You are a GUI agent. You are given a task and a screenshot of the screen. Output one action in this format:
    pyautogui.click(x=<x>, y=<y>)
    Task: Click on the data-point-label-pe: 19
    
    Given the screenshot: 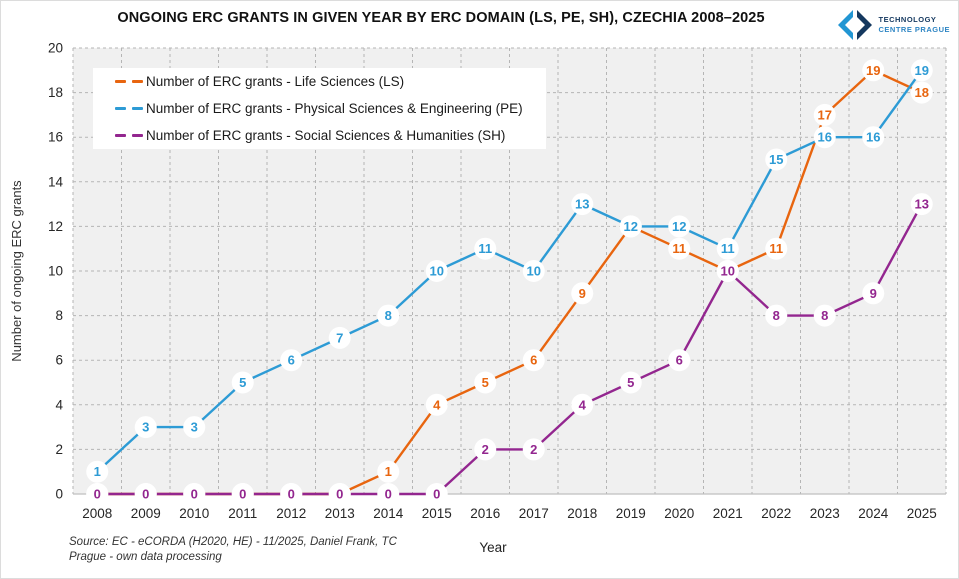 What is the action you would take?
    pyautogui.click(x=922, y=70)
    